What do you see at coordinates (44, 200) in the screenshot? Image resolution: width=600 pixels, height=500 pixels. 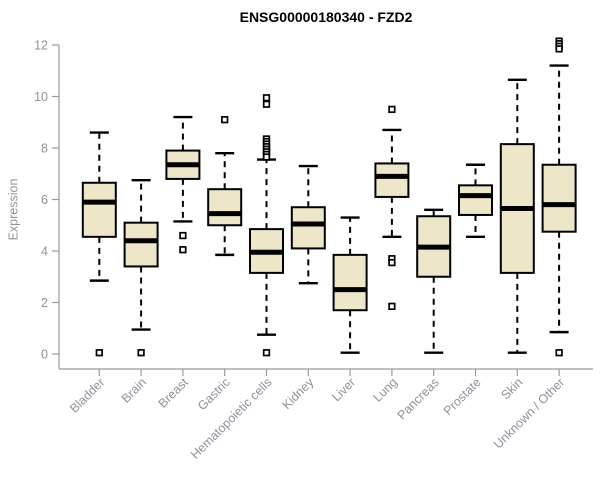 I see `y-tick-label: 6` at bounding box center [44, 200].